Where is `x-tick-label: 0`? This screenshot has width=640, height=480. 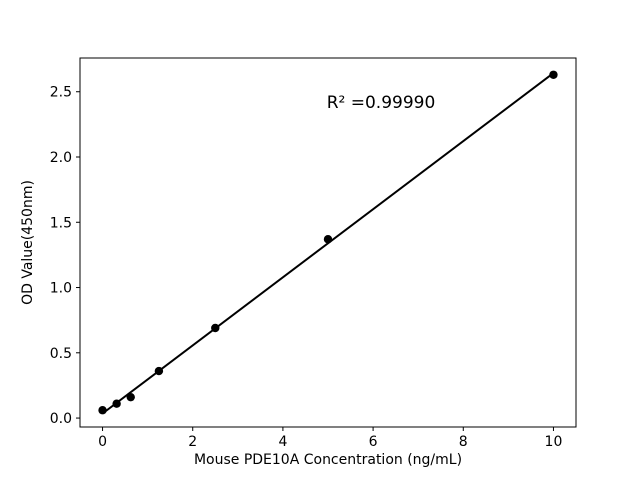
x-tick-label: 0 is located at coordinates (102, 442).